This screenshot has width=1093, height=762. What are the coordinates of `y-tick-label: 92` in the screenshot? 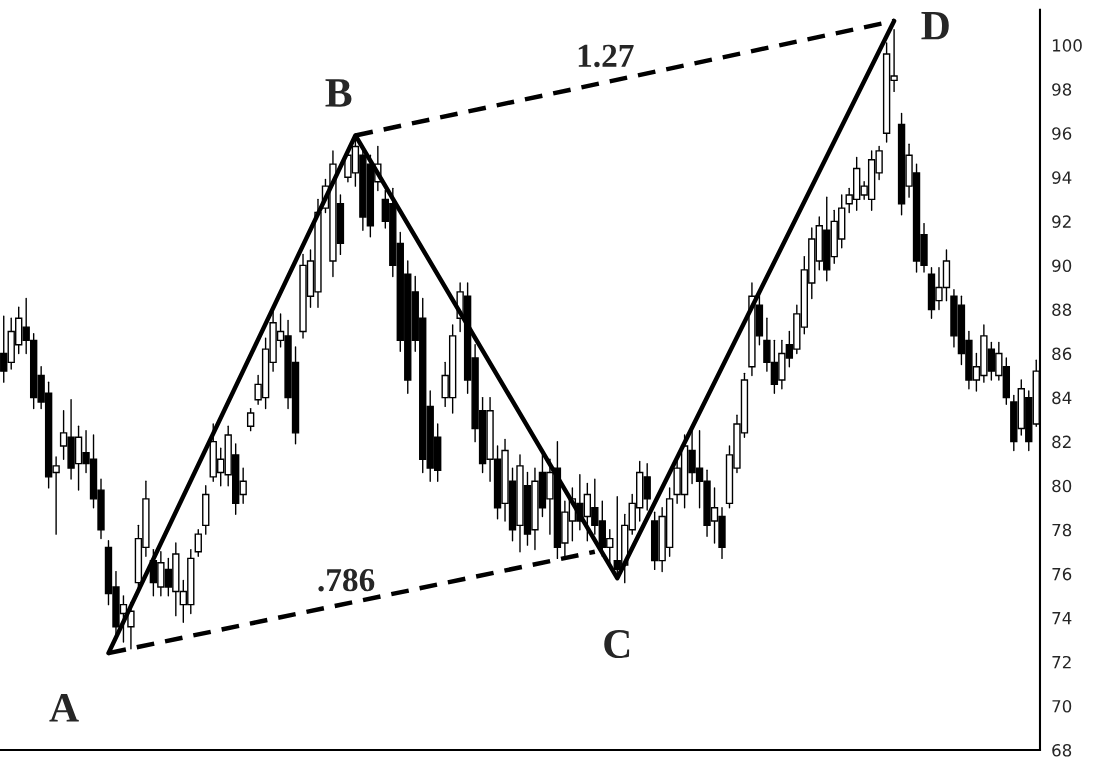 It's located at (1061, 221).